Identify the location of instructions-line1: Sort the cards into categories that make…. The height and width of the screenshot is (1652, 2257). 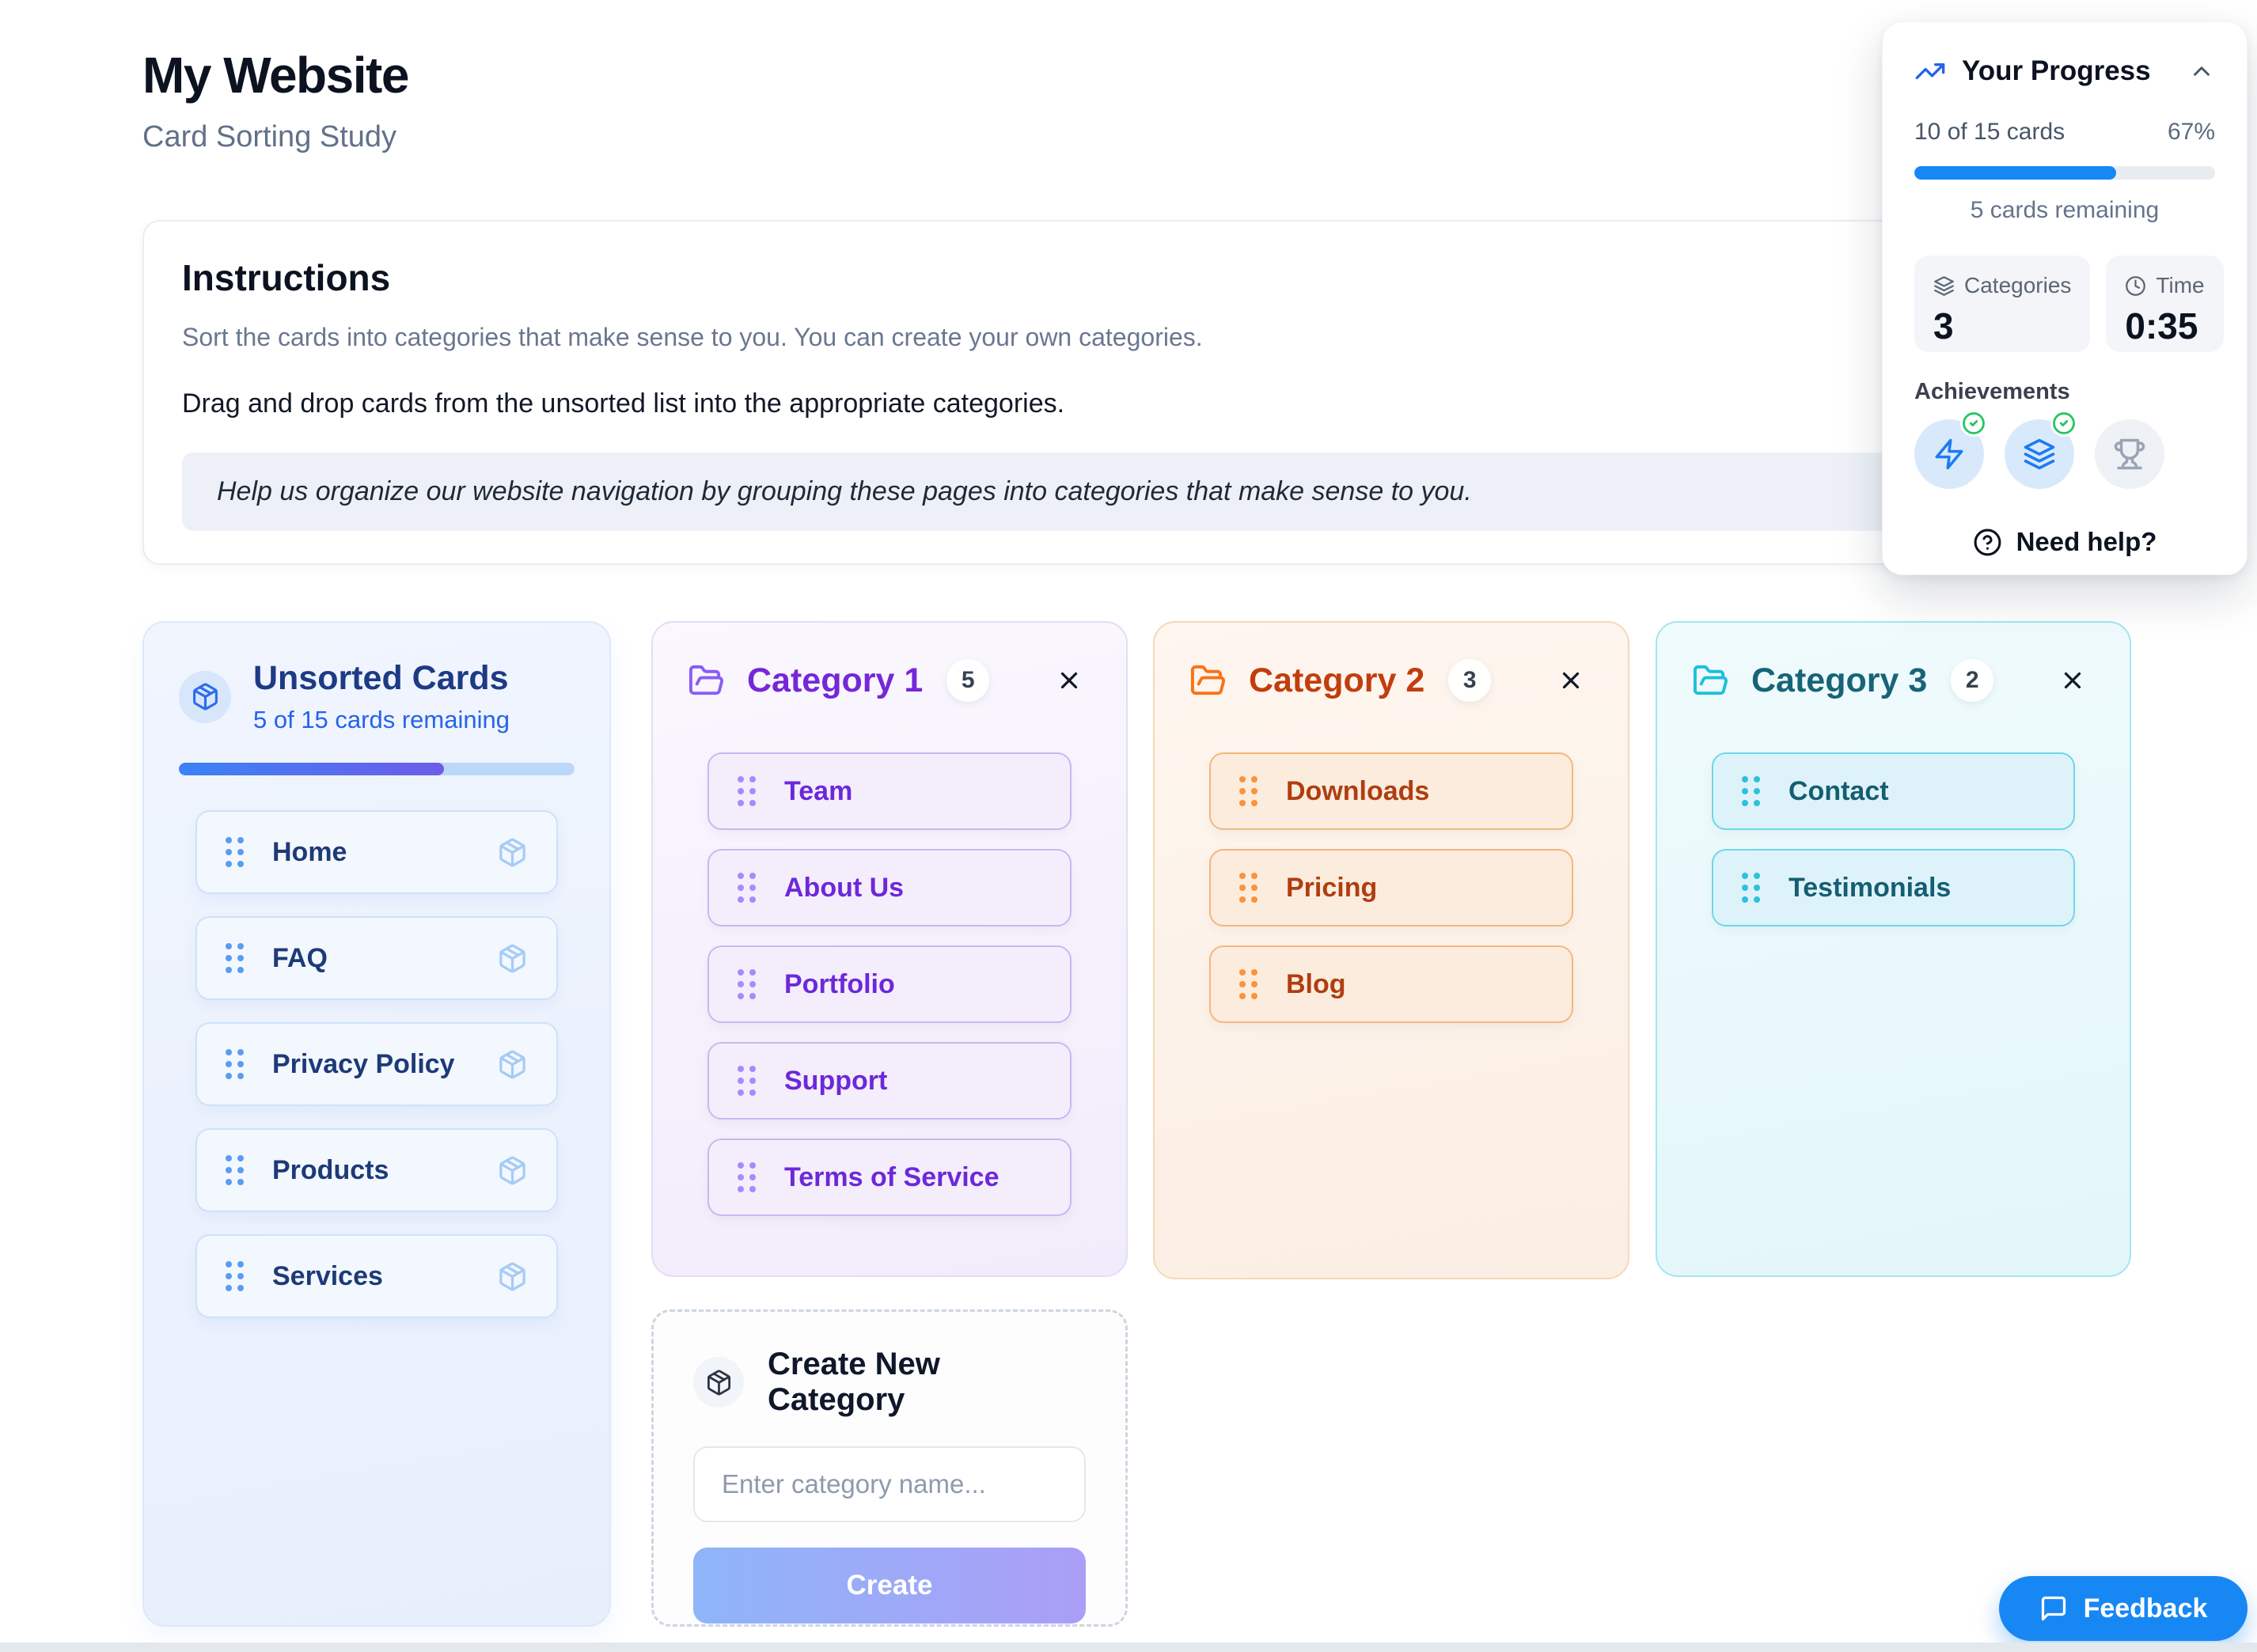
(692, 337).